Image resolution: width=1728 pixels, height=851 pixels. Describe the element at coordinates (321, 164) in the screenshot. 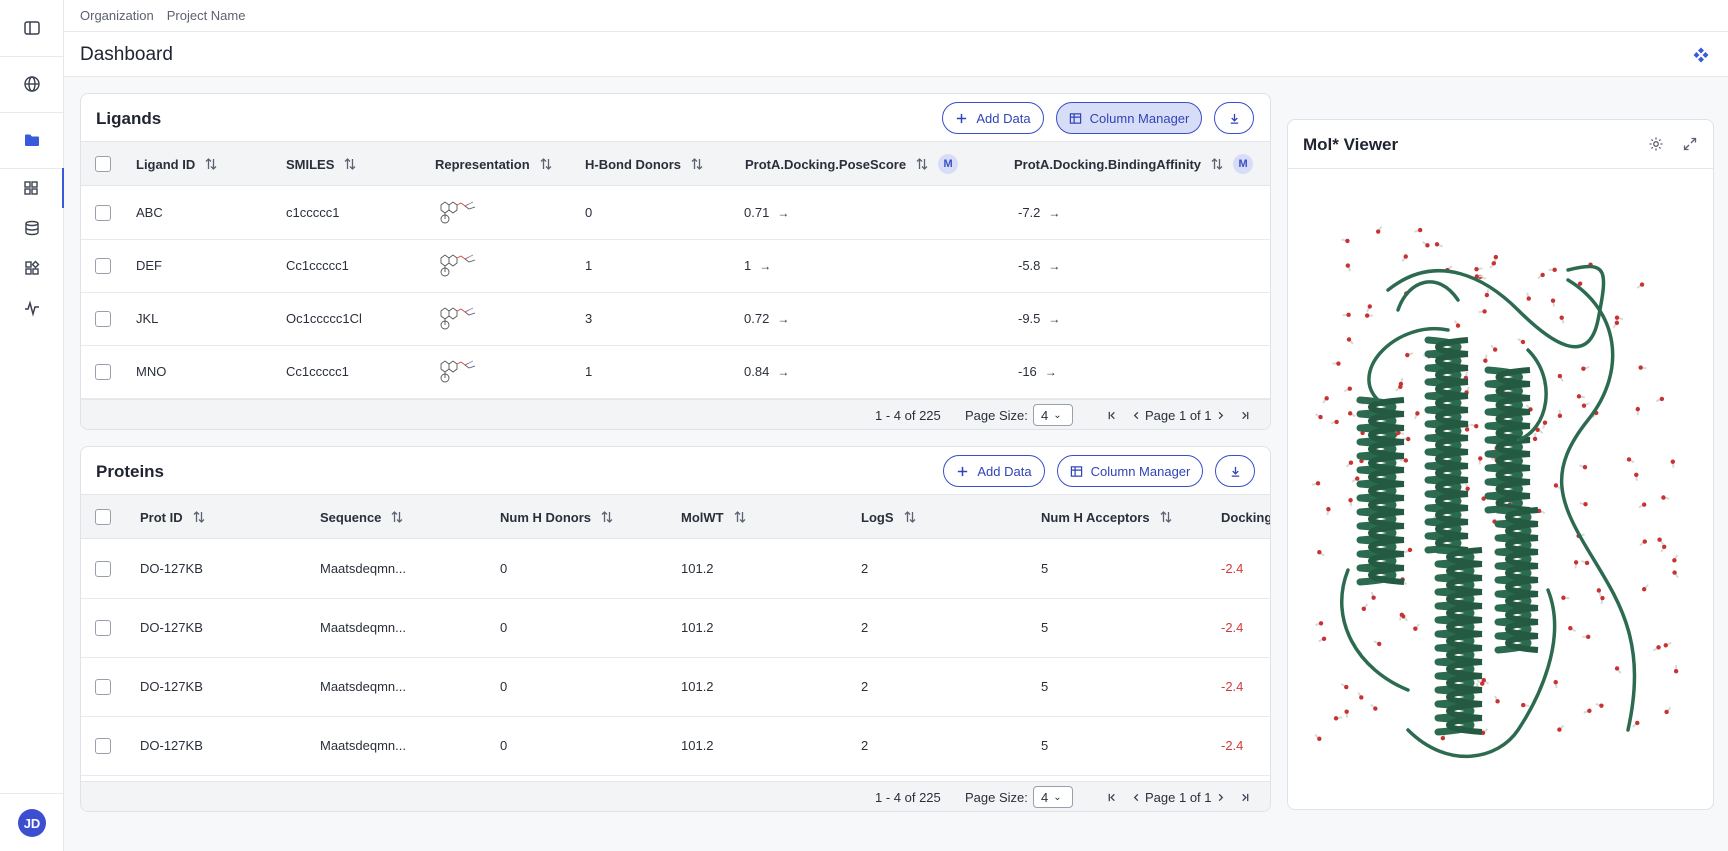

I see `col-smiles: SMILES` at that location.